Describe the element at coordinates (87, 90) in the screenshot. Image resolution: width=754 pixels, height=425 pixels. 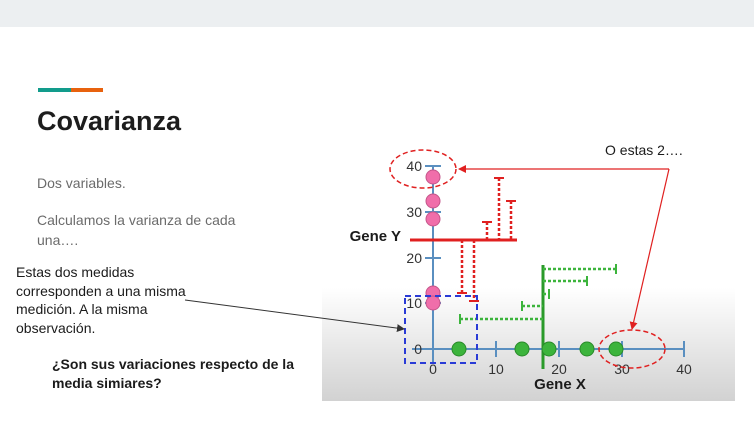
I see `title-accent-orange` at that location.